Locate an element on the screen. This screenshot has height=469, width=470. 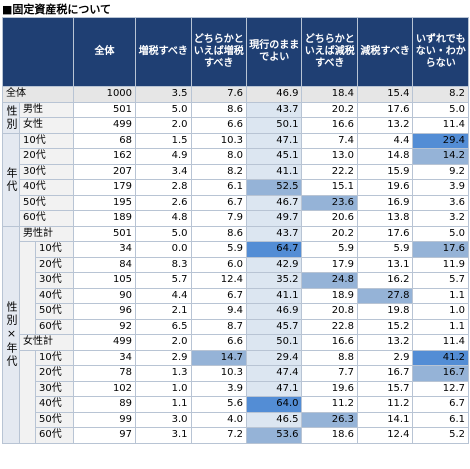
value-cell: 15.2 is located at coordinates (385, 326).